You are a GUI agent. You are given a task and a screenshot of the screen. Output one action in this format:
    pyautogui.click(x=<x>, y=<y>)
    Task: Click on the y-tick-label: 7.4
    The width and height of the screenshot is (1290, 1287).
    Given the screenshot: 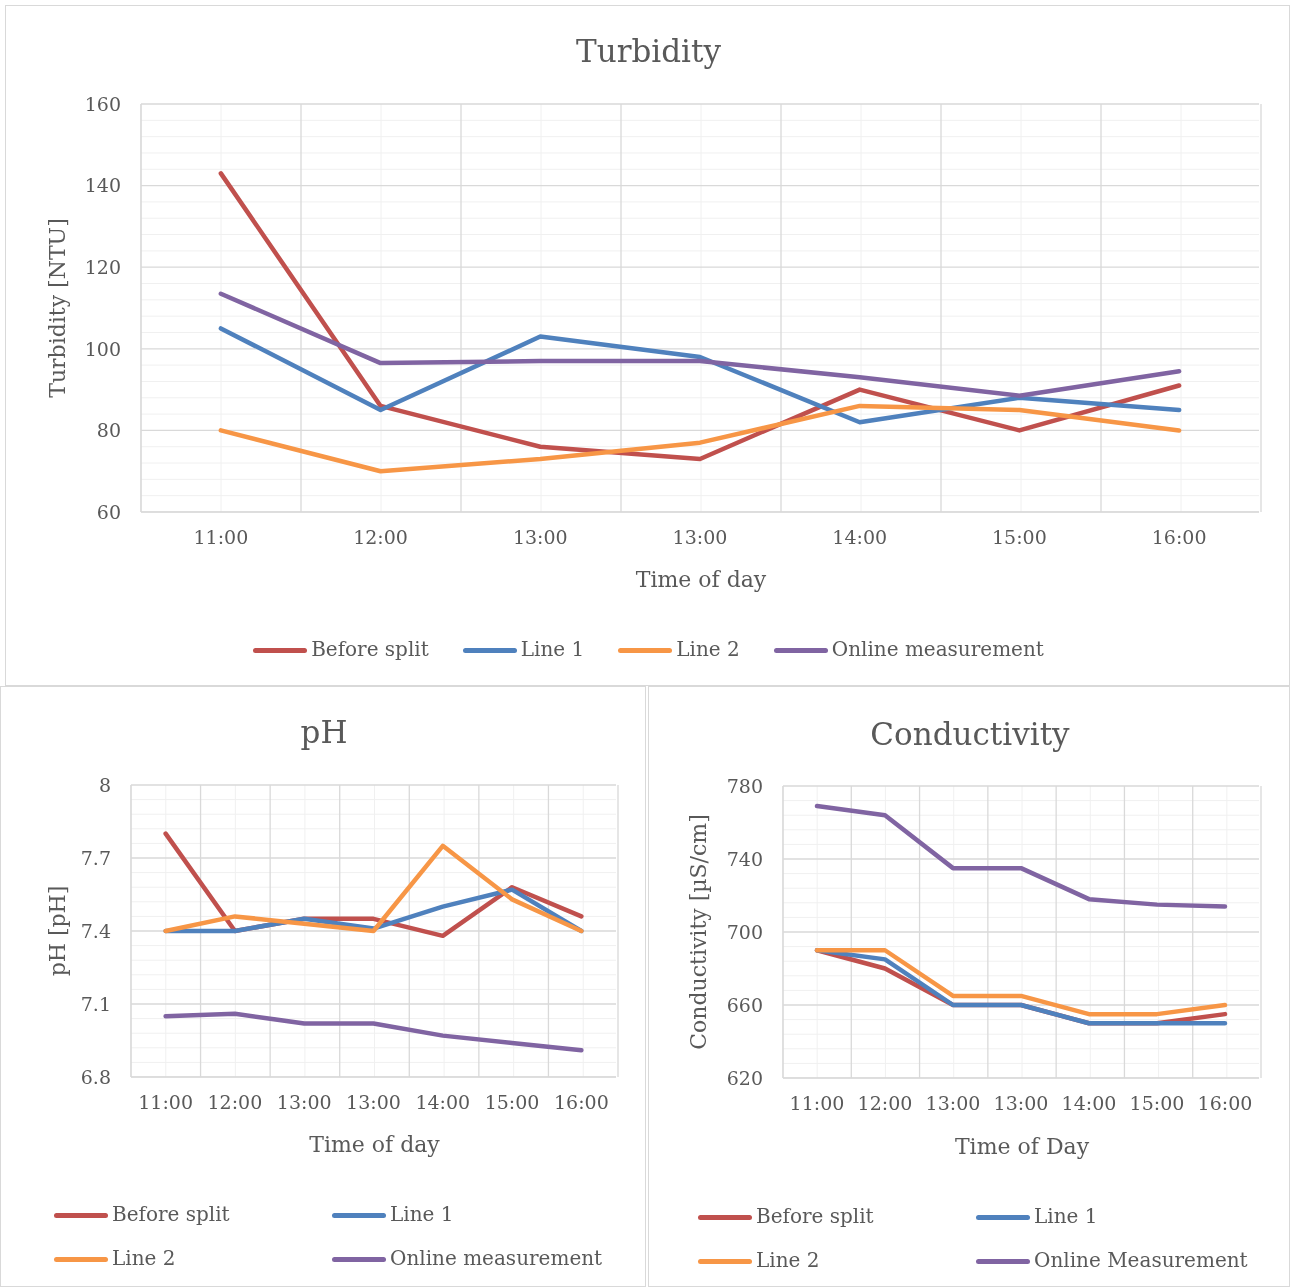 What is the action you would take?
    pyautogui.click(x=95, y=930)
    